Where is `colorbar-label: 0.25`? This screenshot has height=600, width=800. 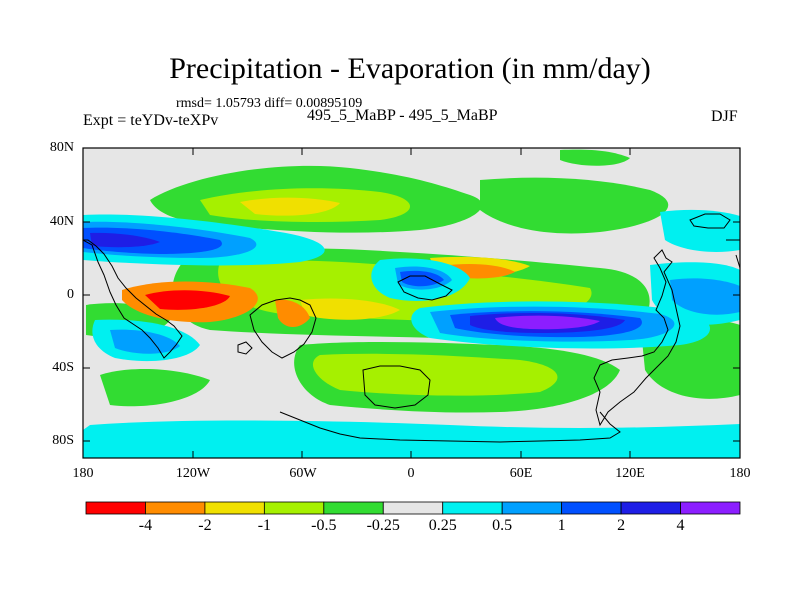
colorbar-label: 0.25 is located at coordinates (442, 525).